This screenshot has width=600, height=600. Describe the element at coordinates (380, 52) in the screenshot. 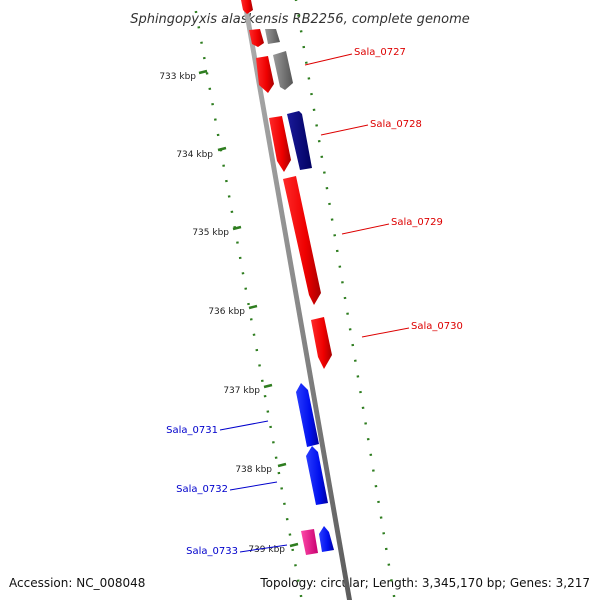

I see `gene-label-sala-0727: Sala_0727` at that location.